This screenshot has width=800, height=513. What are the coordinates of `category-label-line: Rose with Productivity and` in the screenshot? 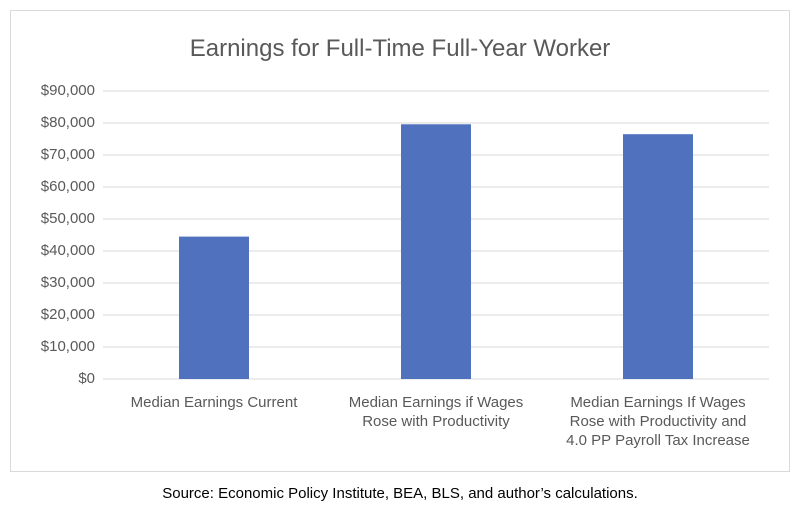 It's located at (658, 421).